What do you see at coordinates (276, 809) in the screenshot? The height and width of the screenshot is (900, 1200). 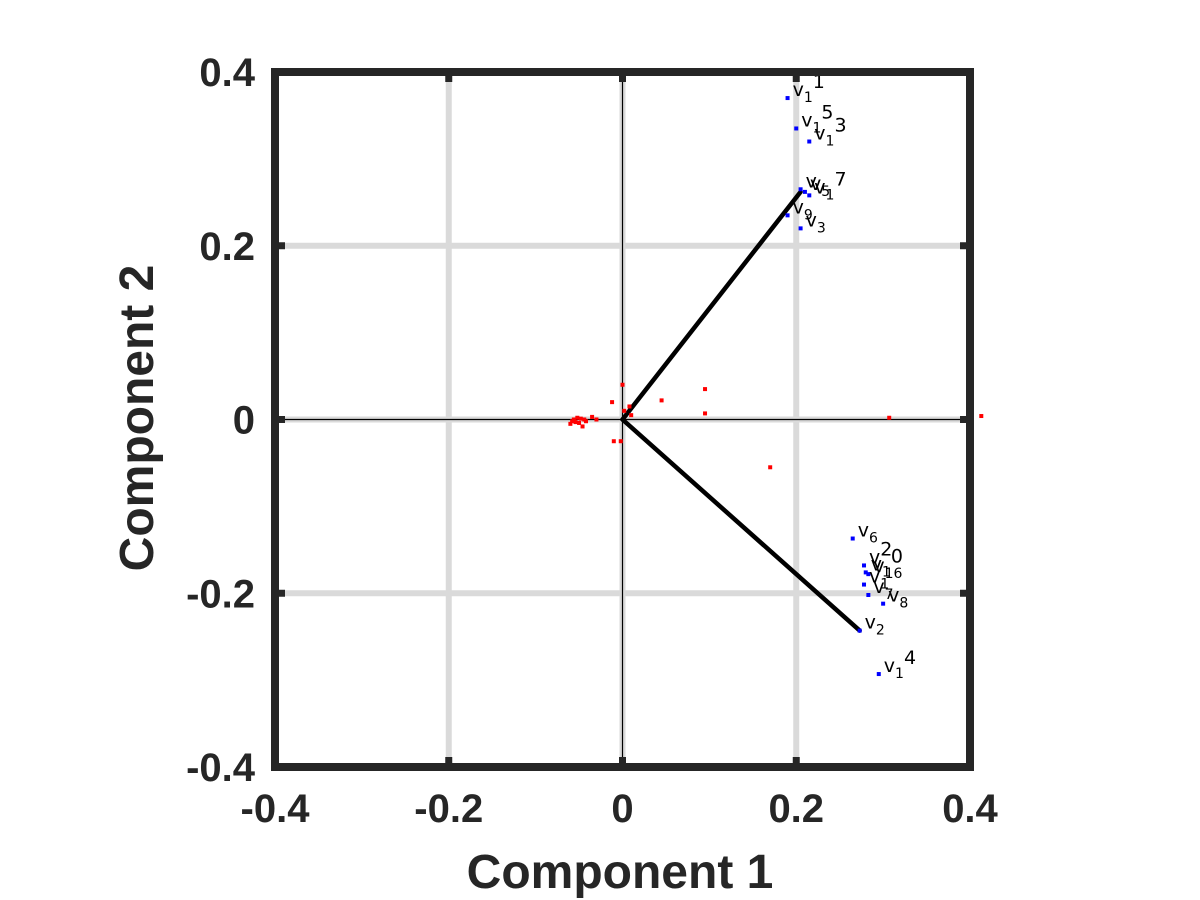 I see `x-tick-label: -0.4` at bounding box center [276, 809].